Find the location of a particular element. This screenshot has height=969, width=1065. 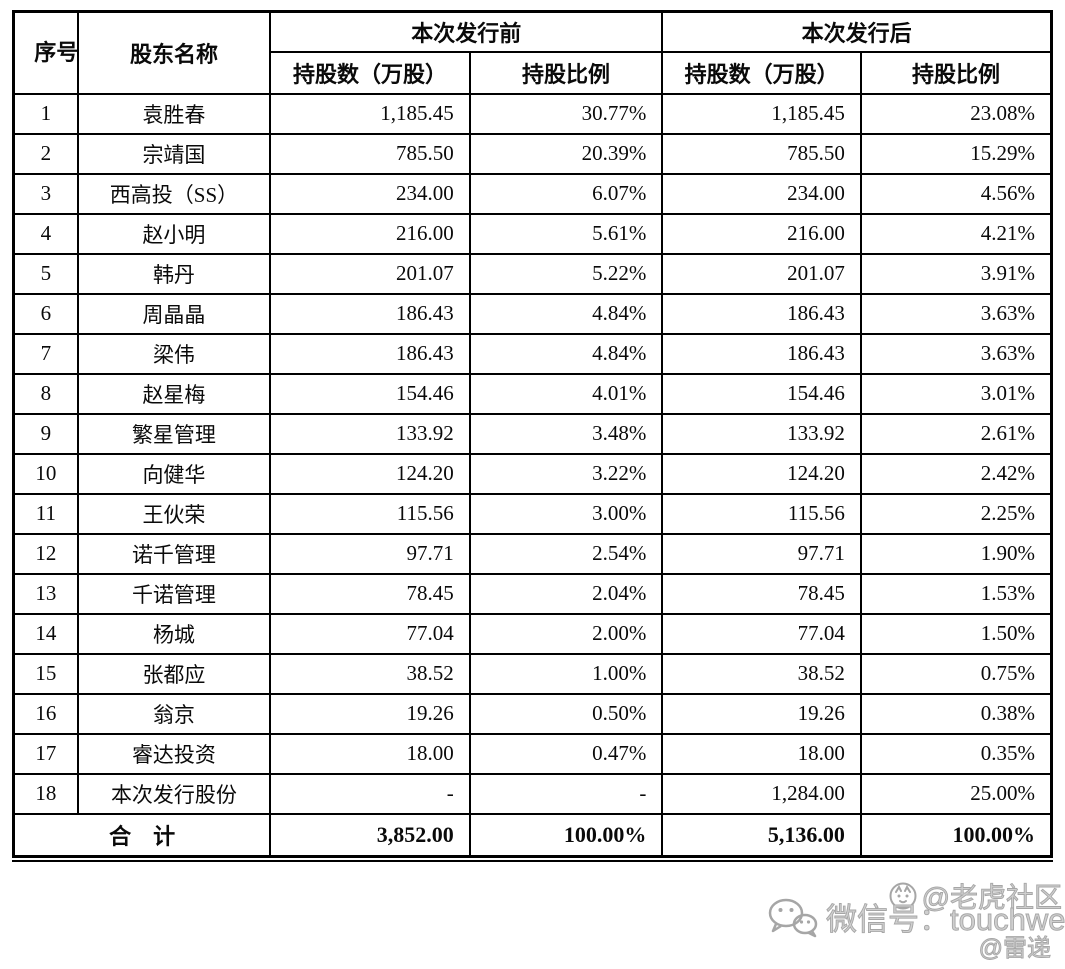

row-post-ratio: 0.75% is located at coordinates (956, 673).